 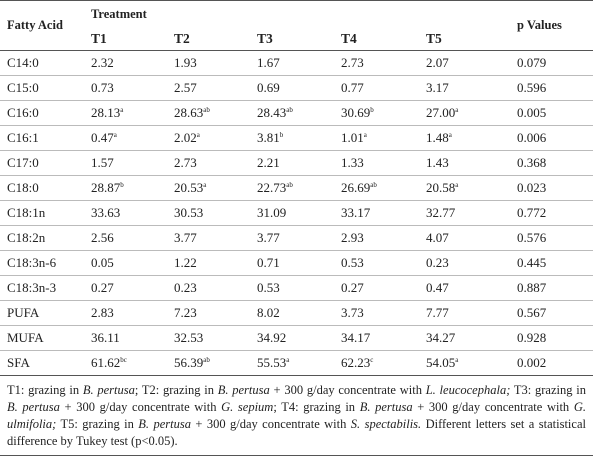 What do you see at coordinates (296, 39) in the screenshot?
I see `header-row: T1 T2 T3 T4 T5` at bounding box center [296, 39].